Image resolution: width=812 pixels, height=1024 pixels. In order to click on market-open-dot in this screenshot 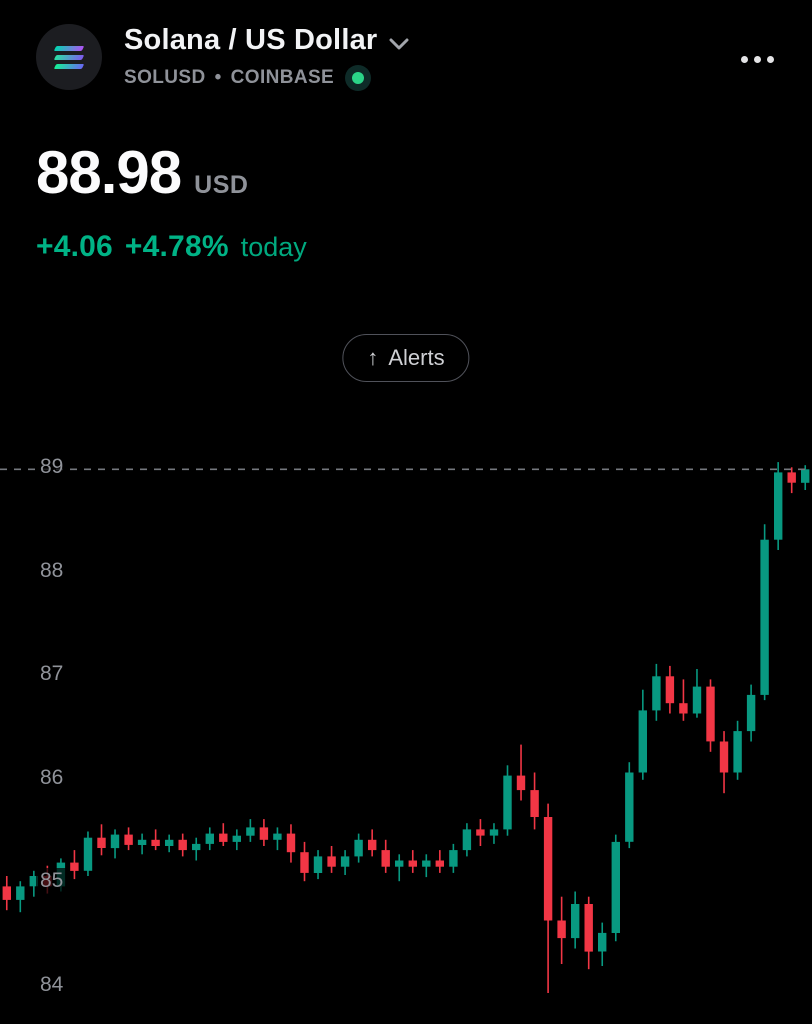, I will do `click(358, 78)`.